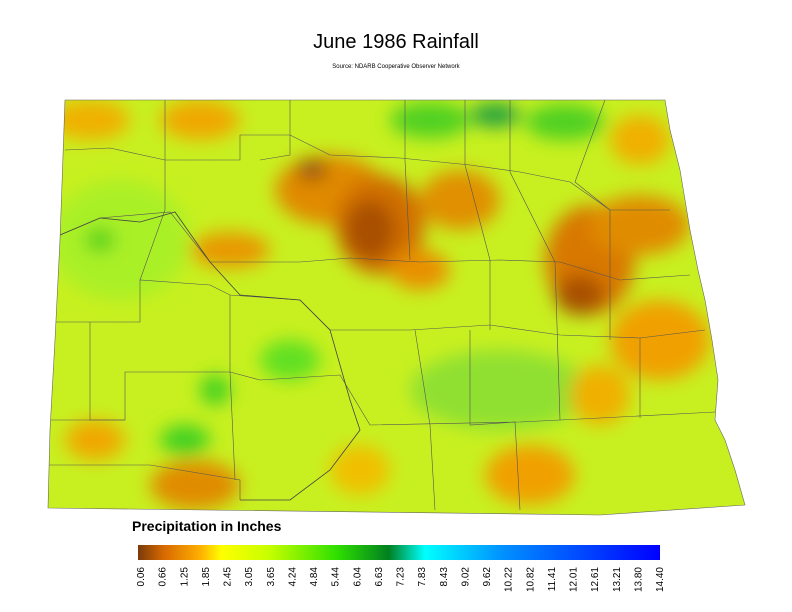  Describe the element at coordinates (660, 579) in the screenshot. I see `legend-tick-label: 14.40` at that location.